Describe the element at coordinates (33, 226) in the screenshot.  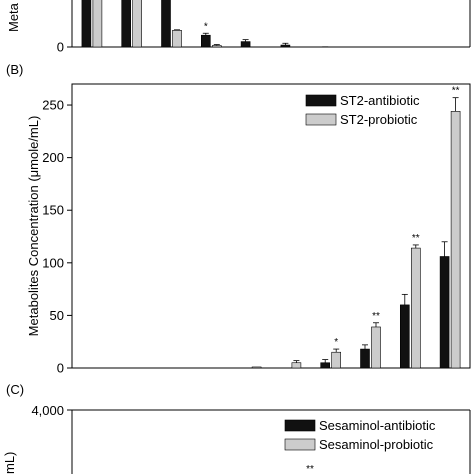
I see `panel-b-y-axis-label: Metabolites Concentration (μmole/mL)` at that location.